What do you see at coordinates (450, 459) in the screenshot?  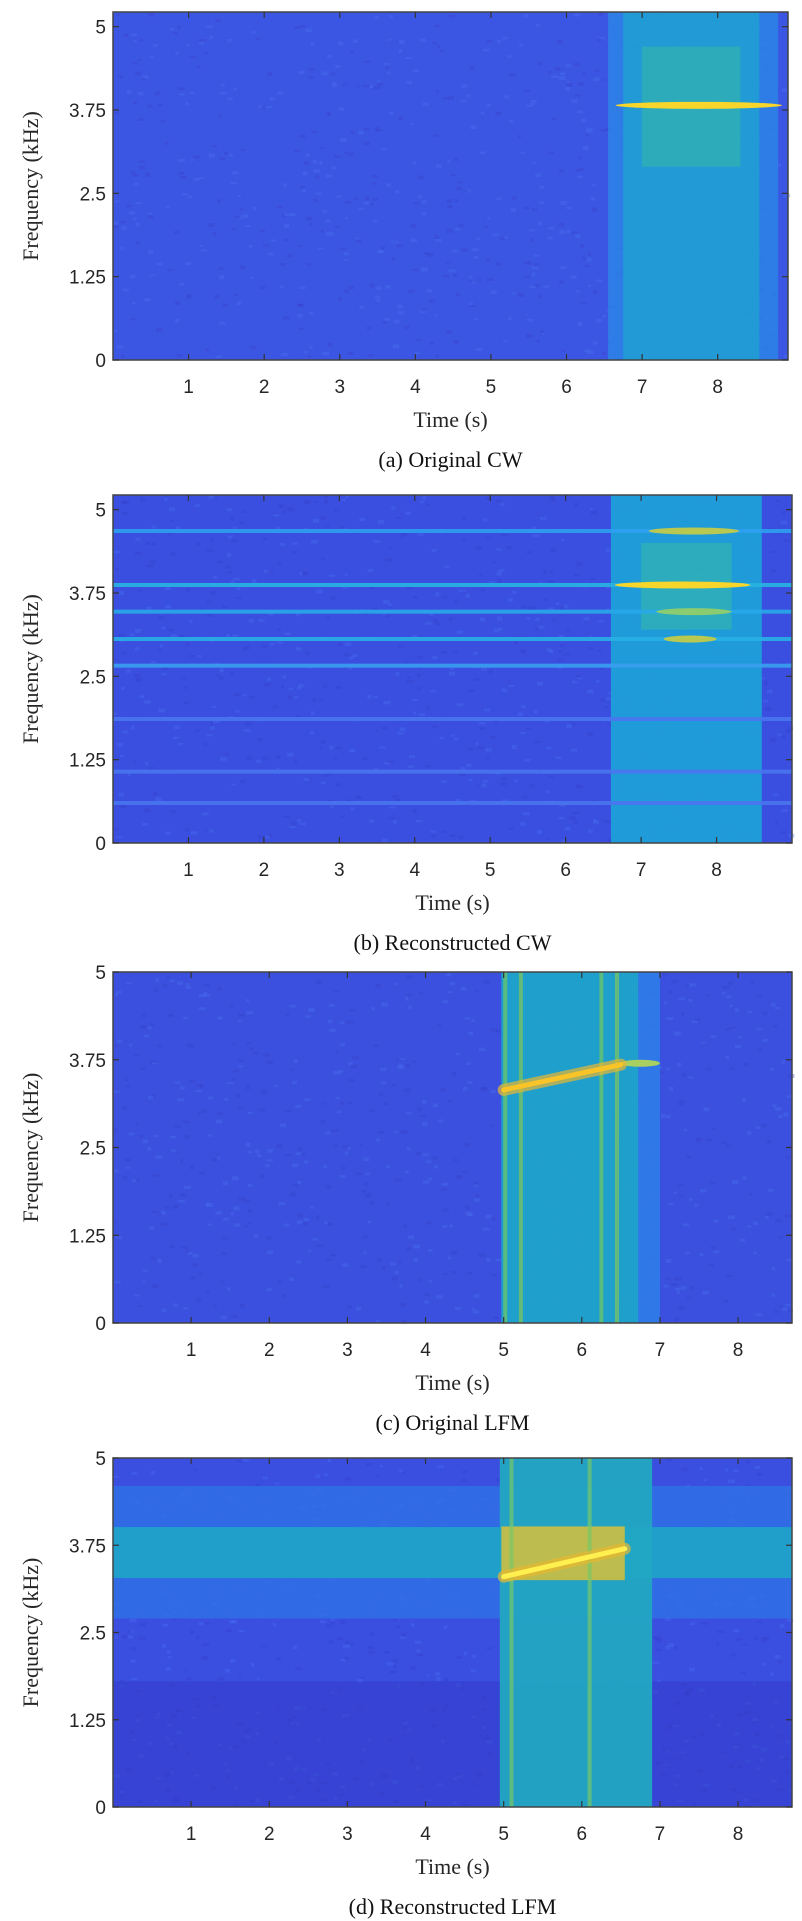 I see `panel-caption: (a) Original CW` at bounding box center [450, 459].